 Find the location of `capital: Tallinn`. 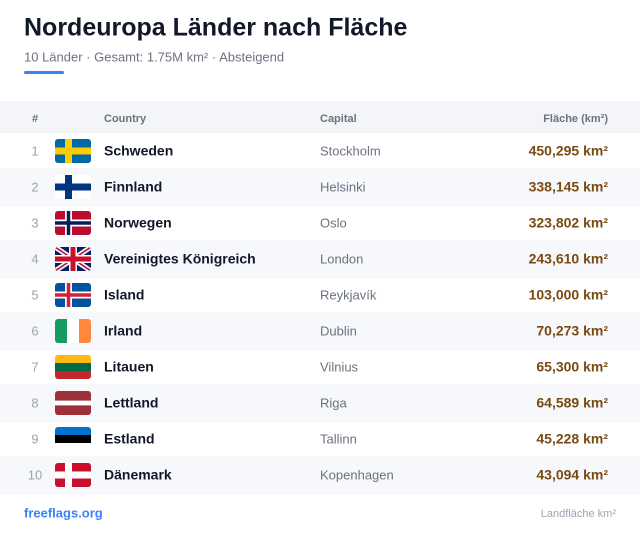

capital: Tallinn is located at coordinates (338, 438).